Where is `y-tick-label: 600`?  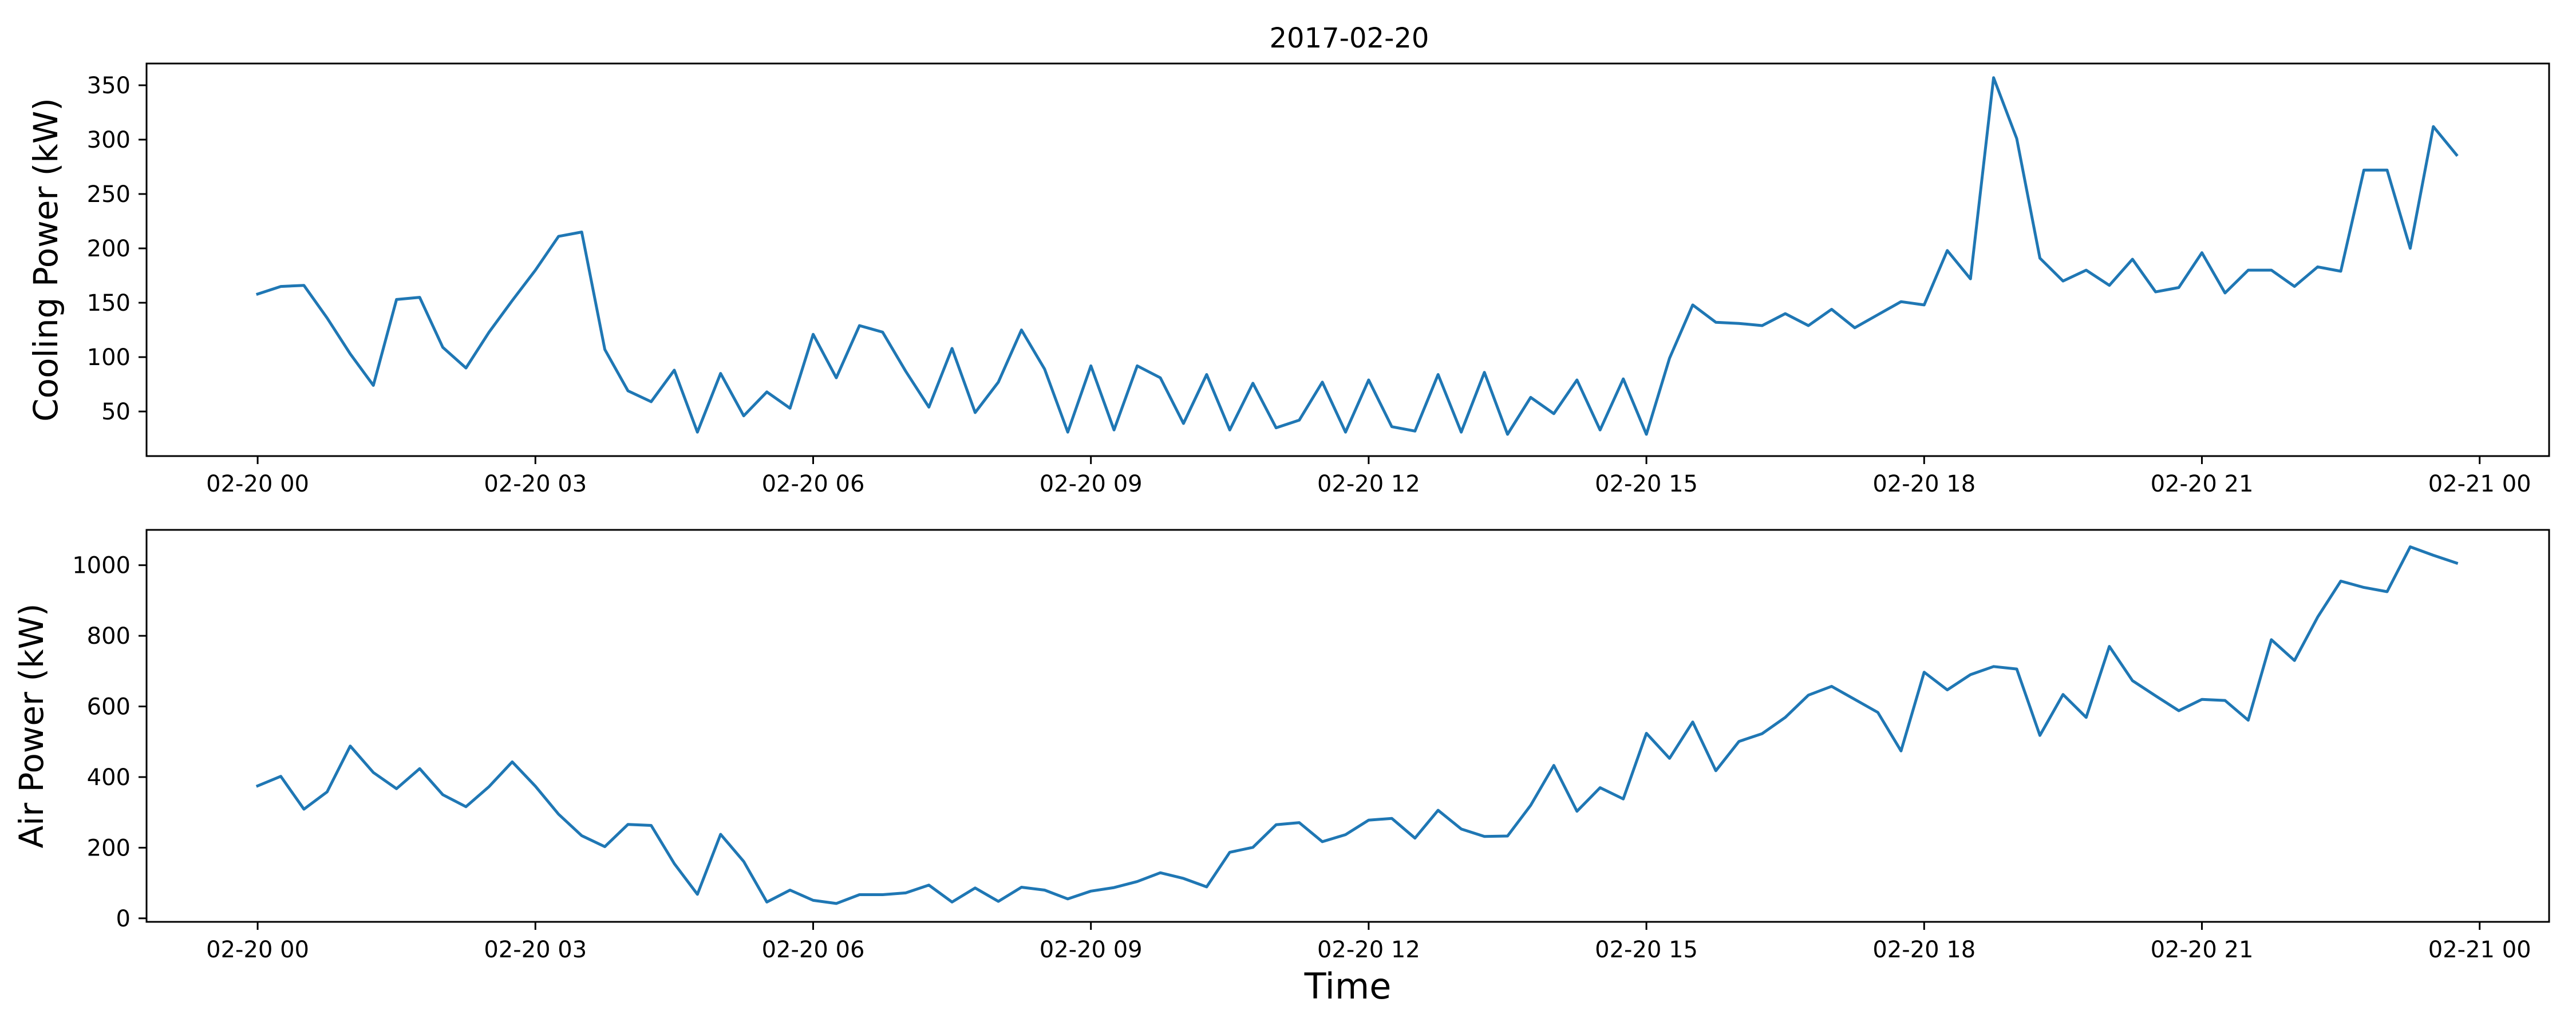 y-tick-label: 600 is located at coordinates (109, 707).